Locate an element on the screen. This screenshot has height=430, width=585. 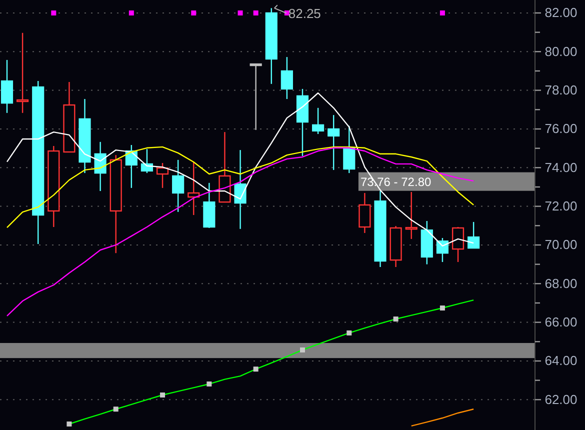
y-tick-label: 74.00 is located at coordinates (561, 167).